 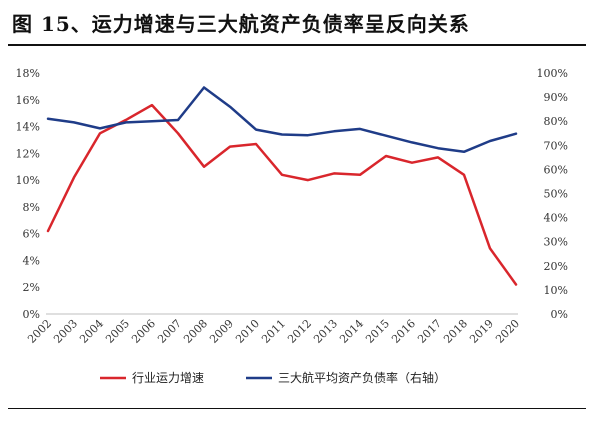 I want to click on x-tick-label: 2013, so click(x=325, y=331).